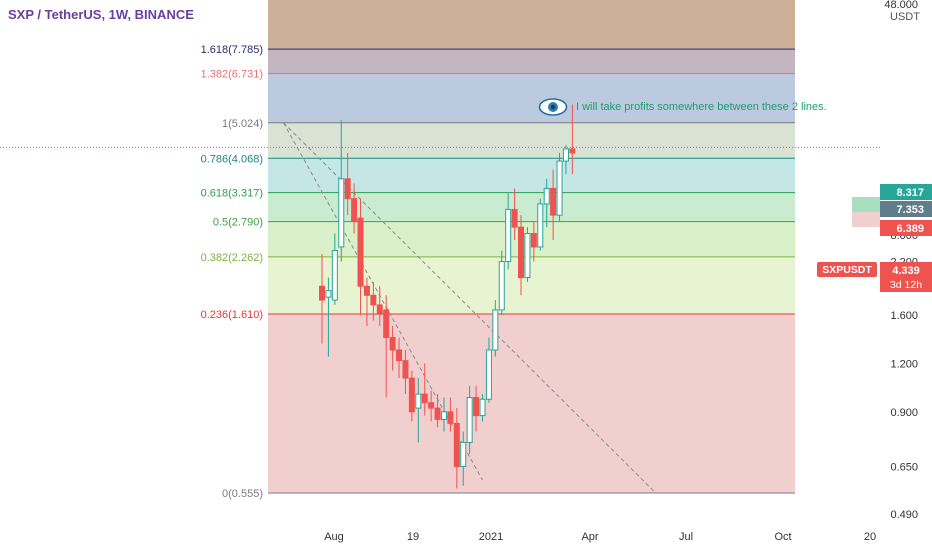 The height and width of the screenshot is (550, 932). Describe the element at coordinates (905, 17) in the screenshot. I see `axis-unit-label: USDT` at that location.